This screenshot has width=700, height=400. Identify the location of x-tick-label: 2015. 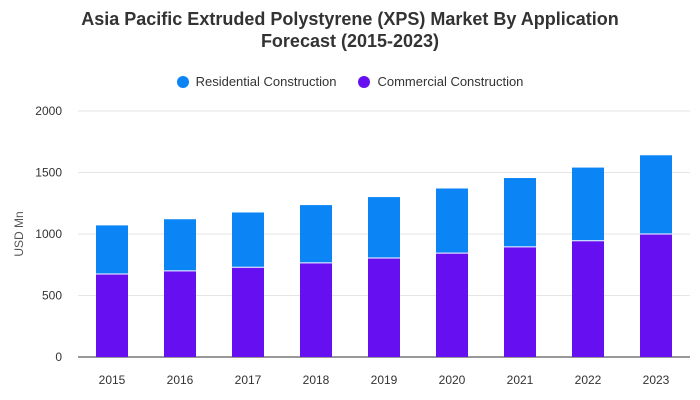
(112, 380).